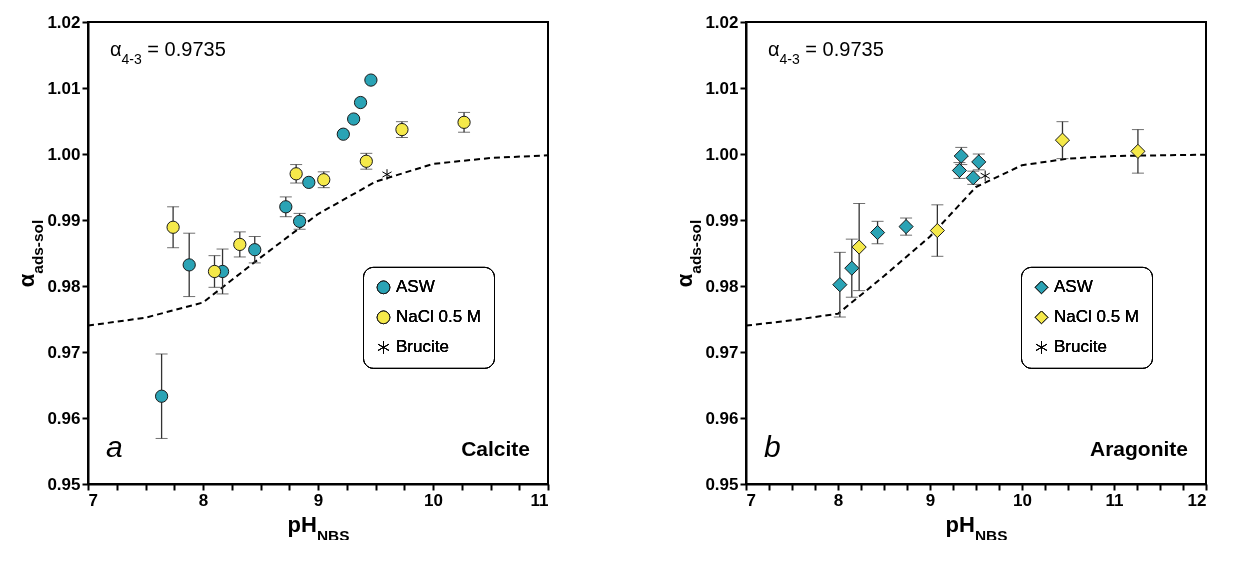 Image resolution: width=1242 pixels, height=563 pixels. I want to click on annotation: b, so click(772, 446).